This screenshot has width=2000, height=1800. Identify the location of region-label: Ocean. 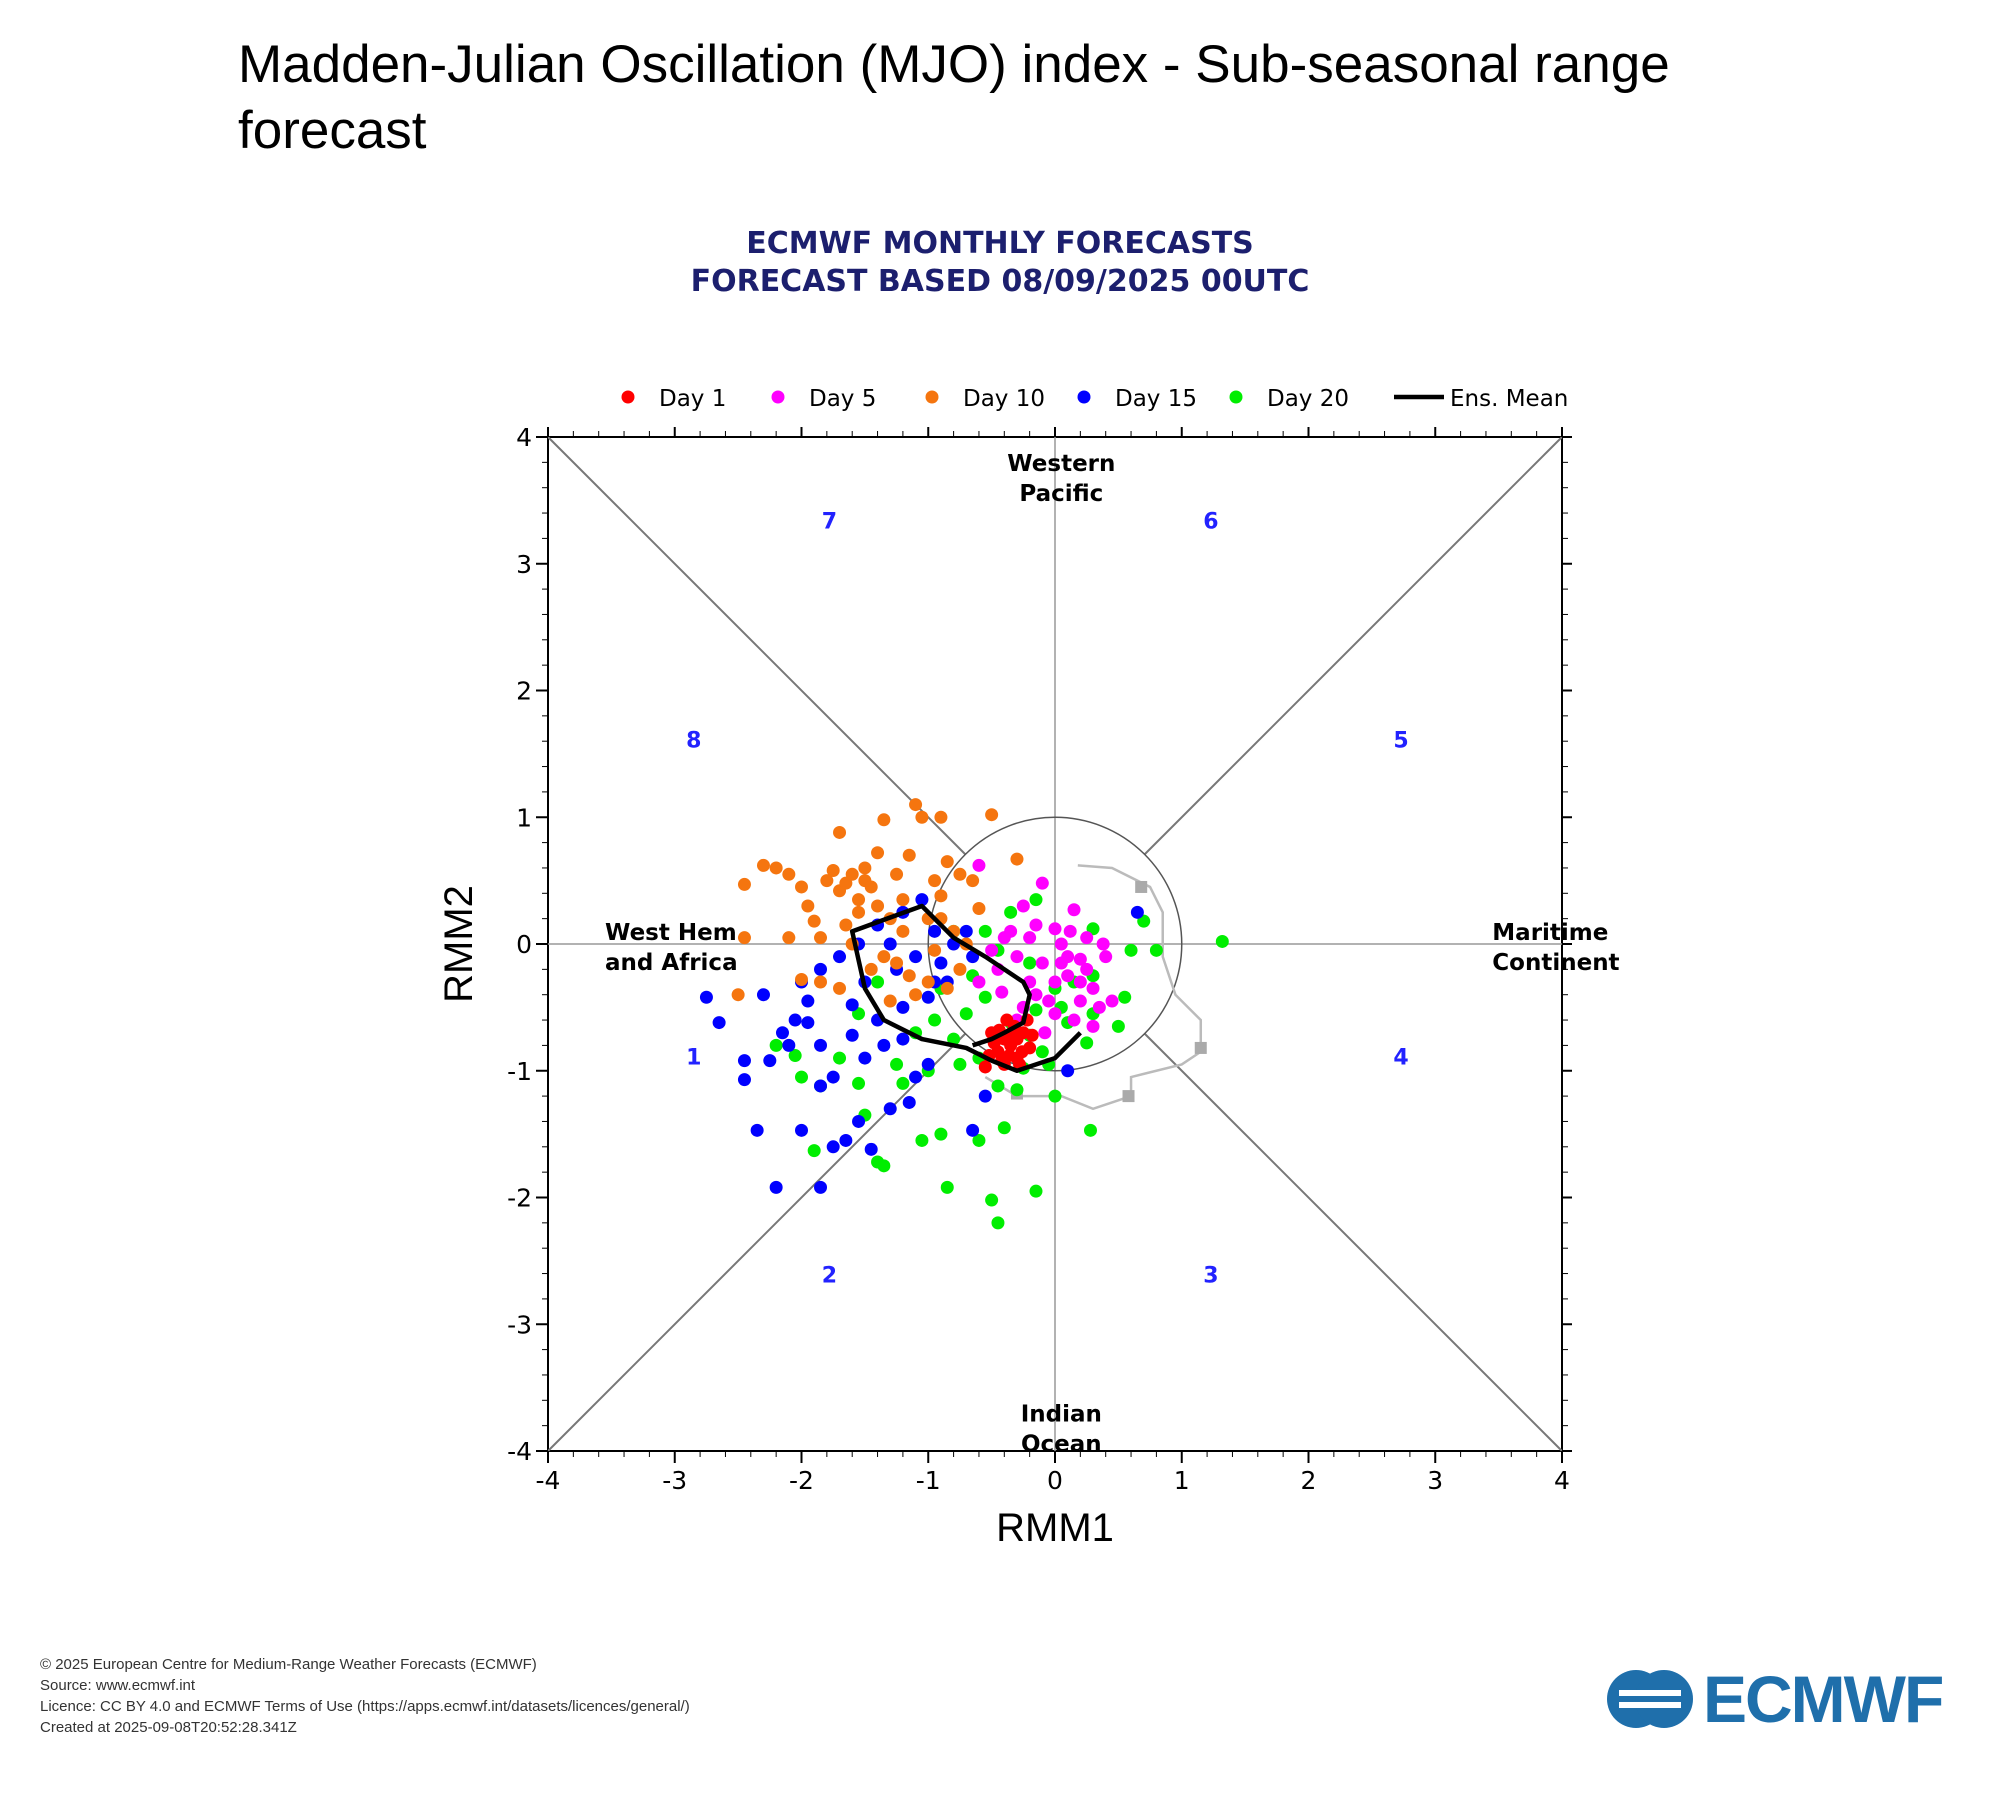
(1061, 1445).